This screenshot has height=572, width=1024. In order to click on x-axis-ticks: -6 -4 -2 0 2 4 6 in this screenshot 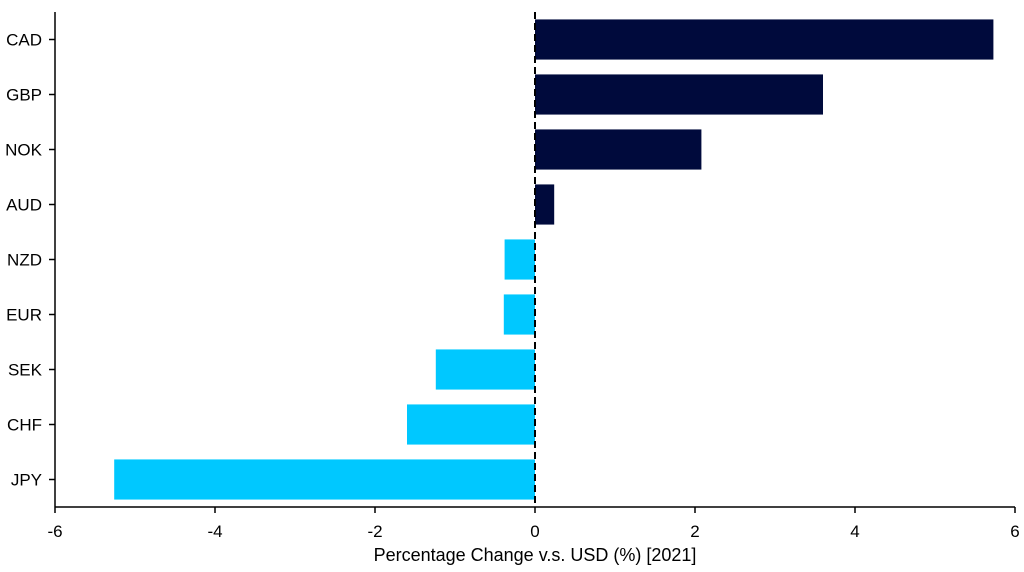, I will do `click(533, 524)`.